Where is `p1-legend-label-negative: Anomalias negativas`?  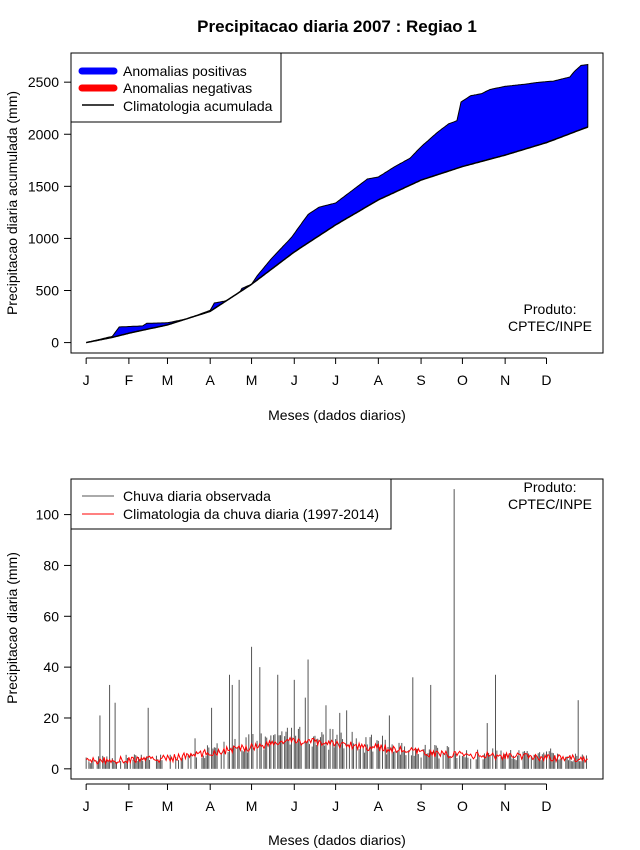 p1-legend-label-negative: Anomalias negativas is located at coordinates (187, 88).